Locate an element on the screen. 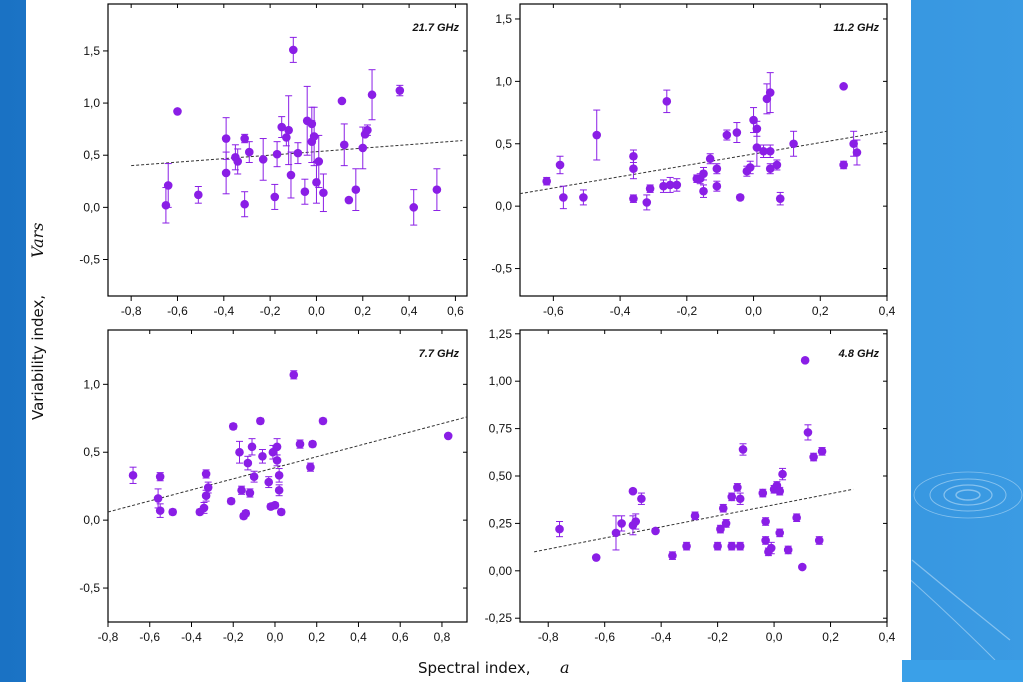 This screenshot has height=682, width=1023. y-tick-label: 1,0 is located at coordinates (91, 384).